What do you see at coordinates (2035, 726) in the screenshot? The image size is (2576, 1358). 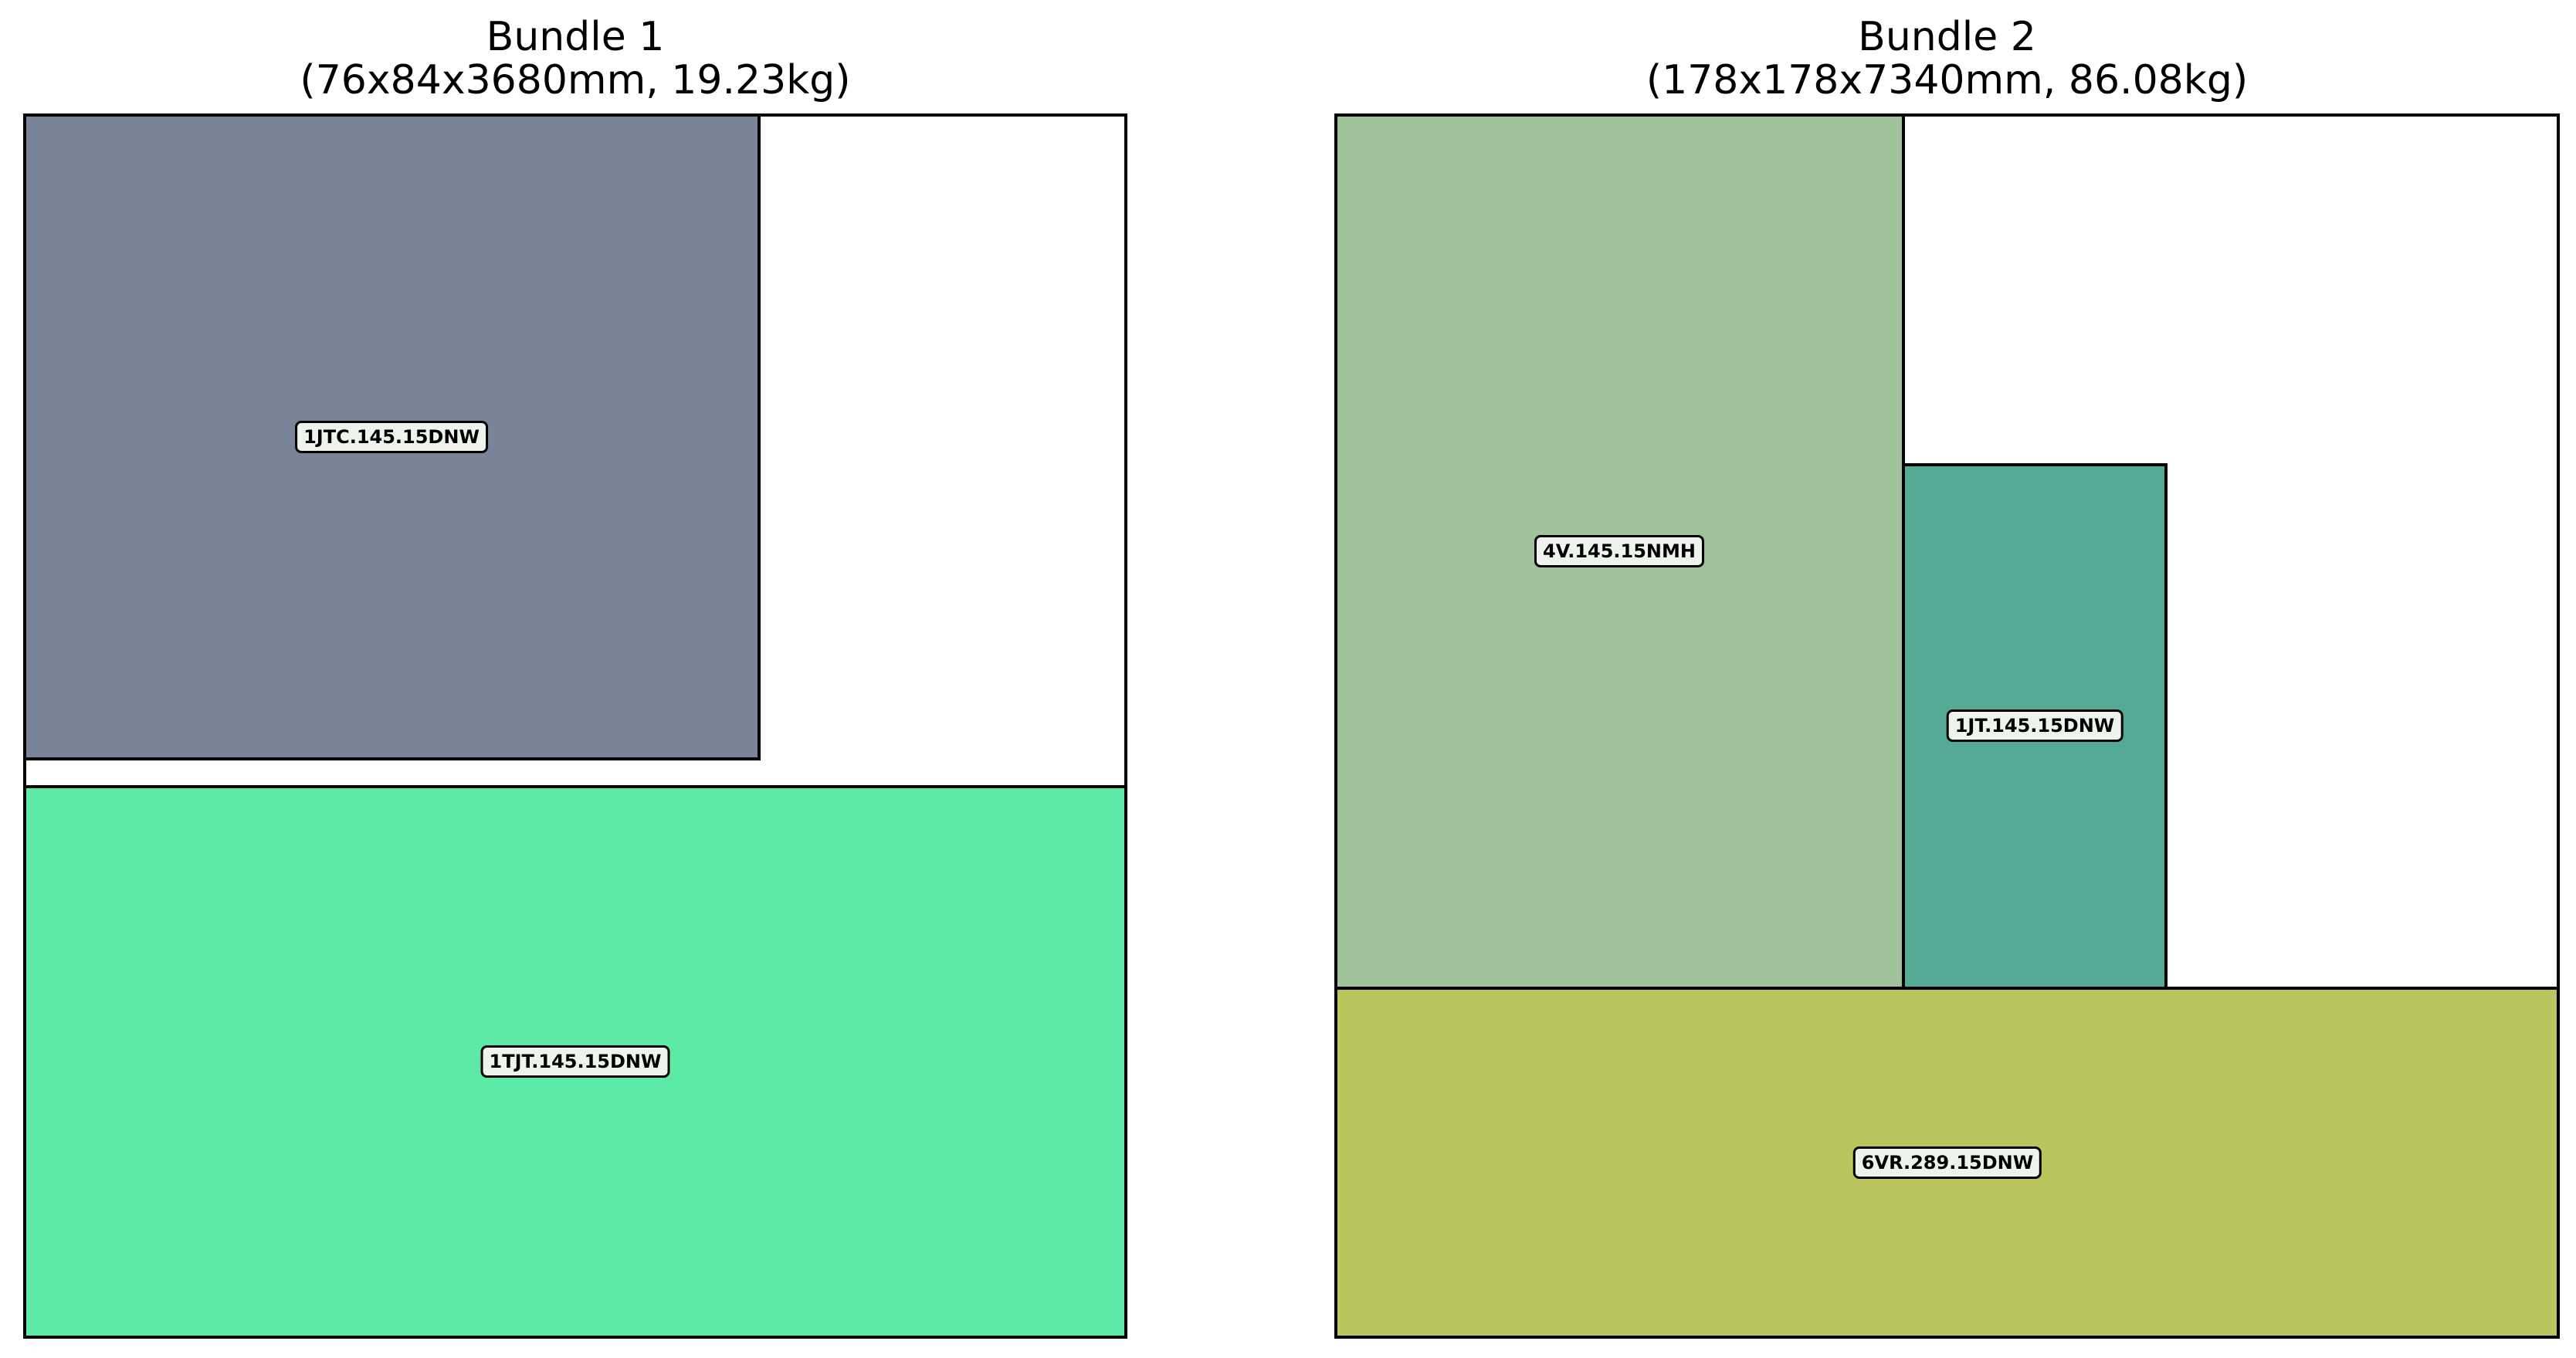 I see `piece-label: 1JT.145.15DNW` at bounding box center [2035, 726].